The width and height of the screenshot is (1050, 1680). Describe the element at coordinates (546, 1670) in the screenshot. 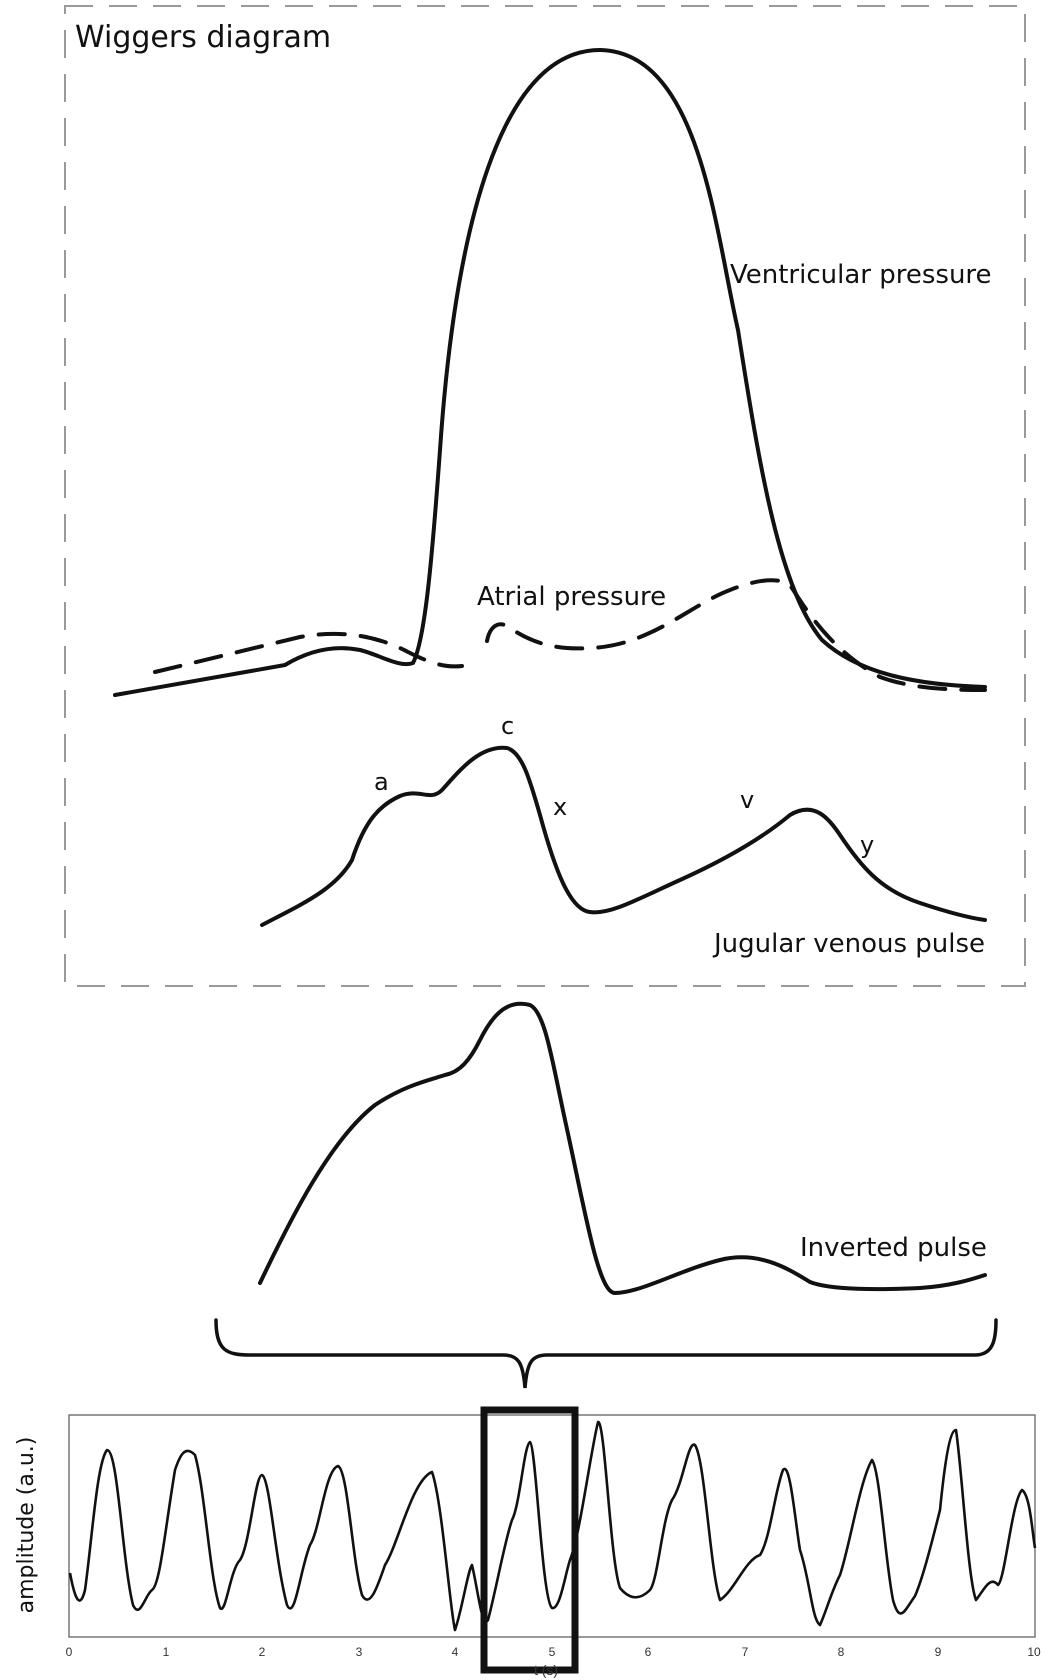

I see `x-axis-label: t (s)` at that location.